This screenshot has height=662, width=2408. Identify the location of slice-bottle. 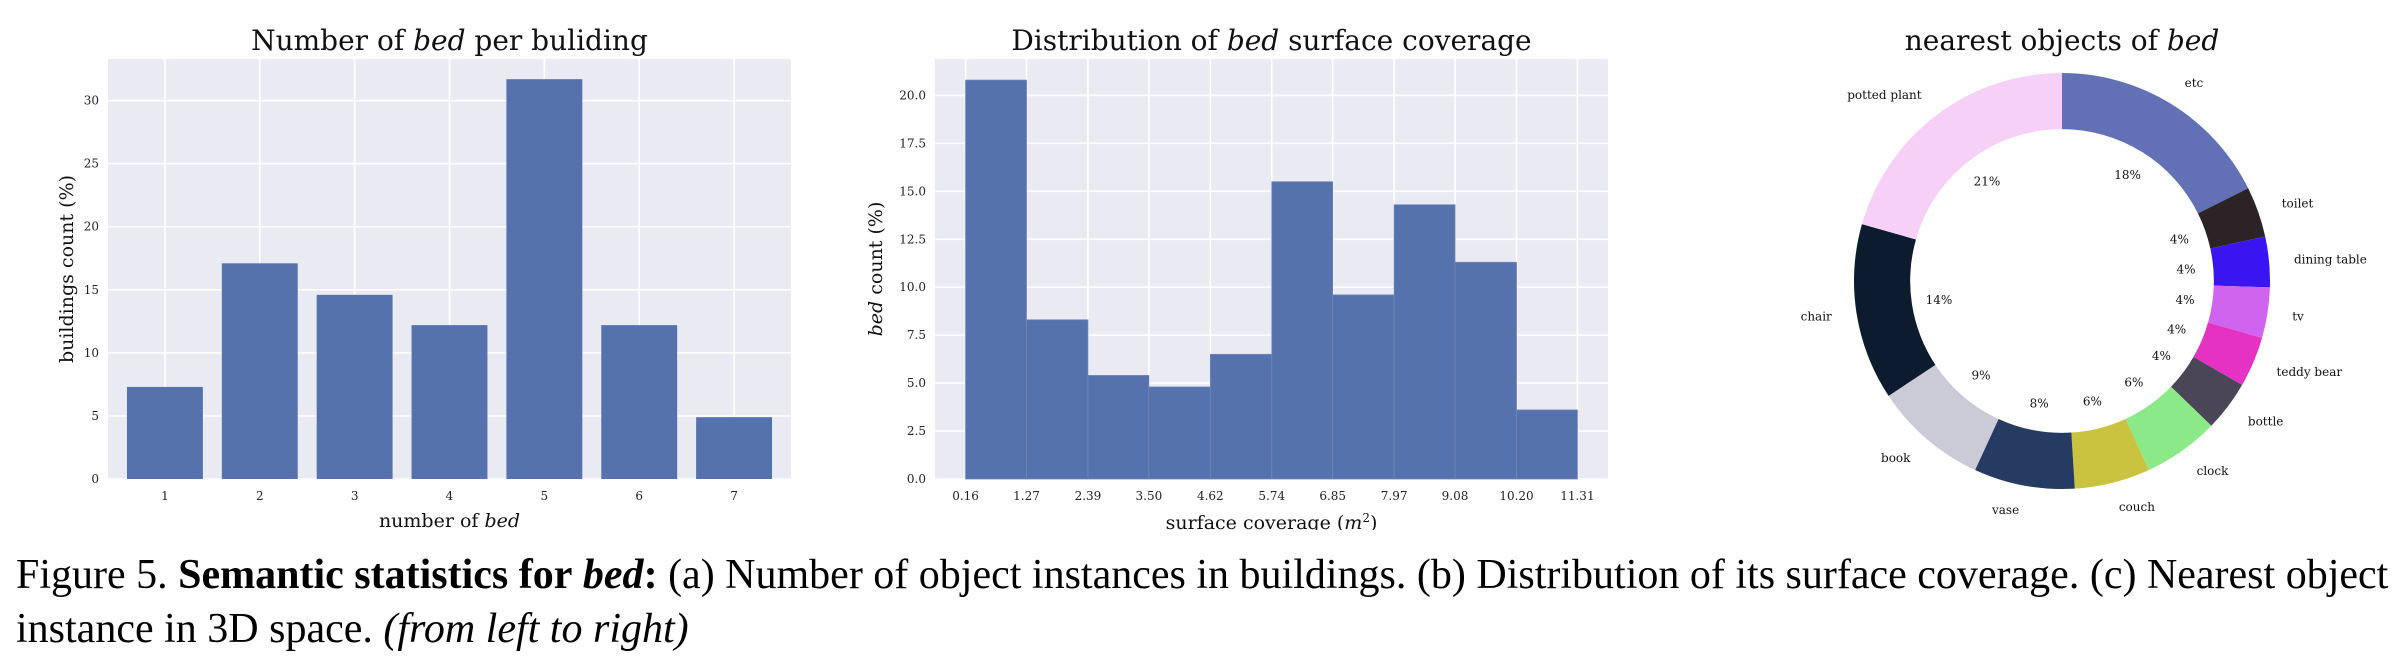
(2207, 391).